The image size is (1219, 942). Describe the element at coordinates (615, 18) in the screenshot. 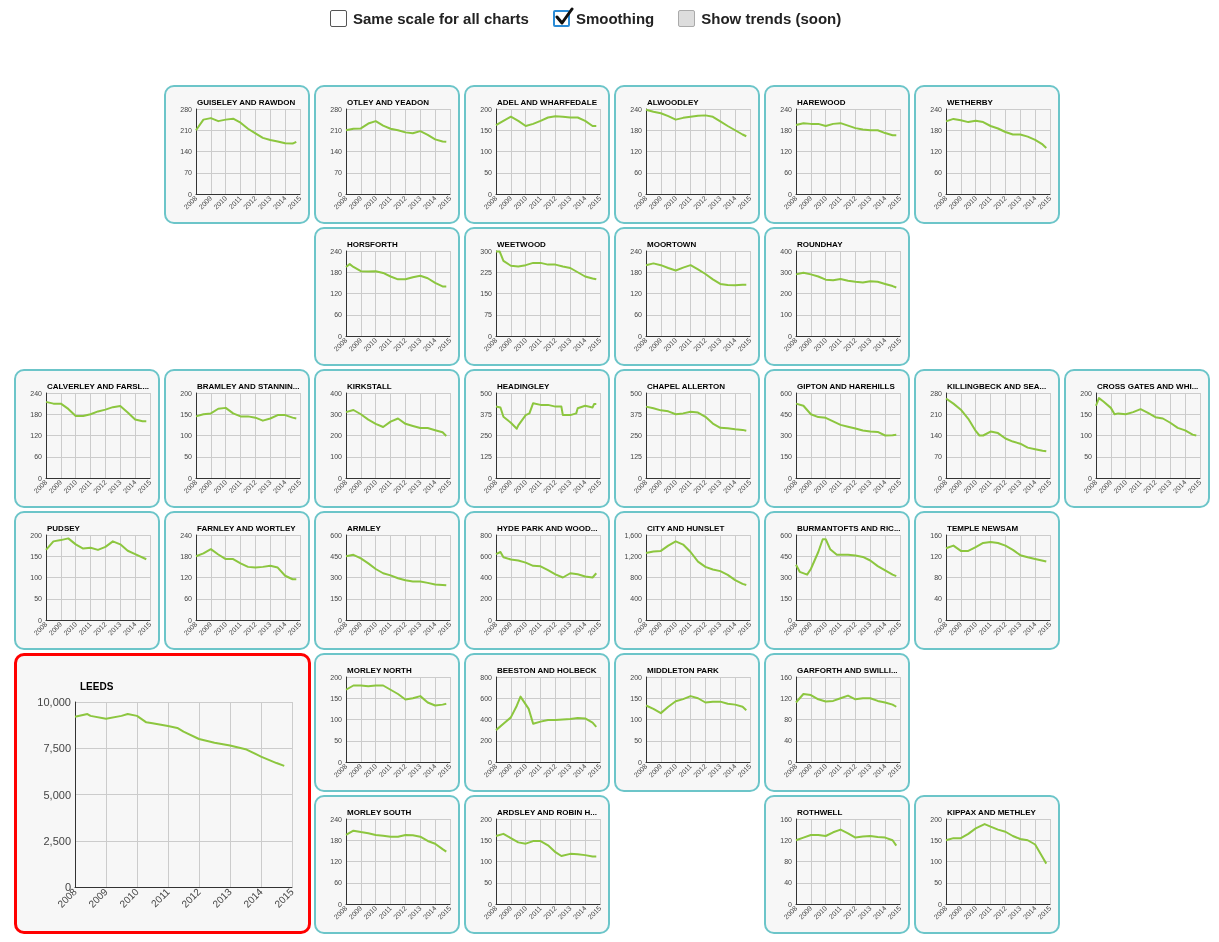

I see `text: Smoothing` at that location.